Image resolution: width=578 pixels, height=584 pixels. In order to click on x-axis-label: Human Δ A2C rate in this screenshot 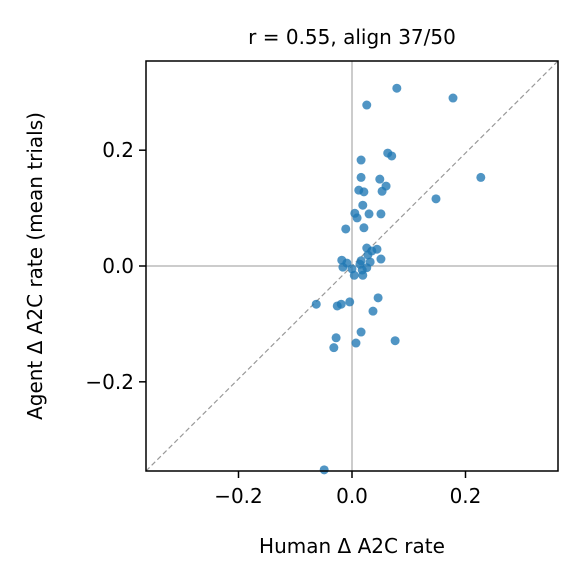, I will do `click(352, 546)`.